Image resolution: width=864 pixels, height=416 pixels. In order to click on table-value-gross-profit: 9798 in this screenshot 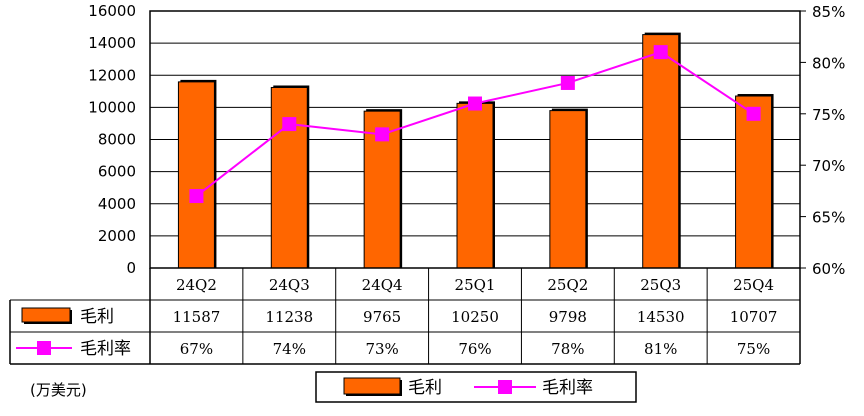, I will do `click(568, 317)`.